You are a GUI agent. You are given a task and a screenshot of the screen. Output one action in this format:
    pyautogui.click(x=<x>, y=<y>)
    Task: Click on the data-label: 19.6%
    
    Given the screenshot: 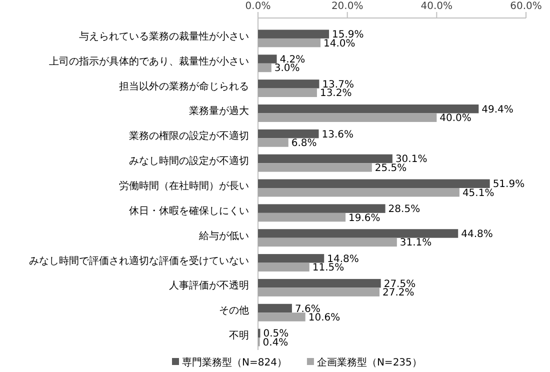 What is the action you would take?
    pyautogui.click(x=364, y=218)
    